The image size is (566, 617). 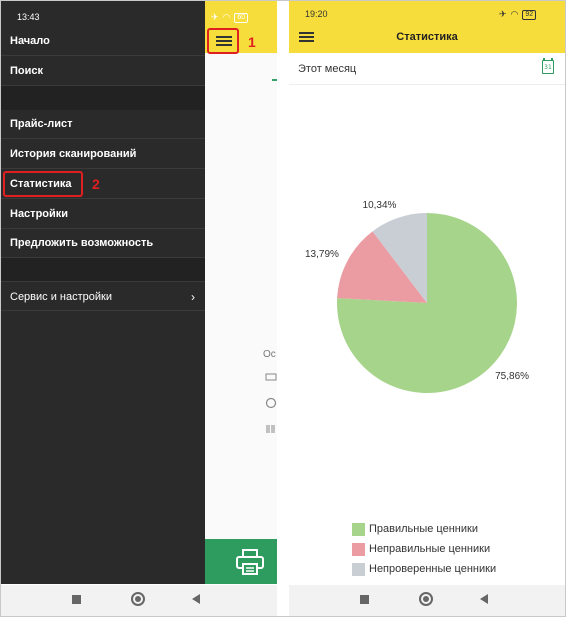 What do you see at coordinates (430, 549) in the screenshot?
I see `legend-label: Неправильные ценники` at bounding box center [430, 549].